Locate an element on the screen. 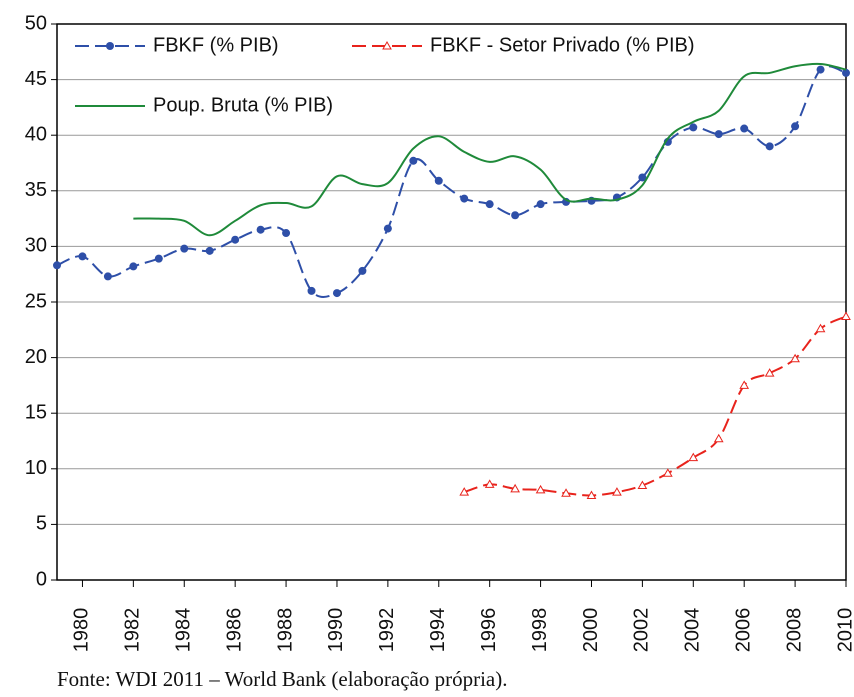 Image resolution: width=854 pixels, height=697 pixels. x-tick-label: 2004 is located at coordinates (693, 630).